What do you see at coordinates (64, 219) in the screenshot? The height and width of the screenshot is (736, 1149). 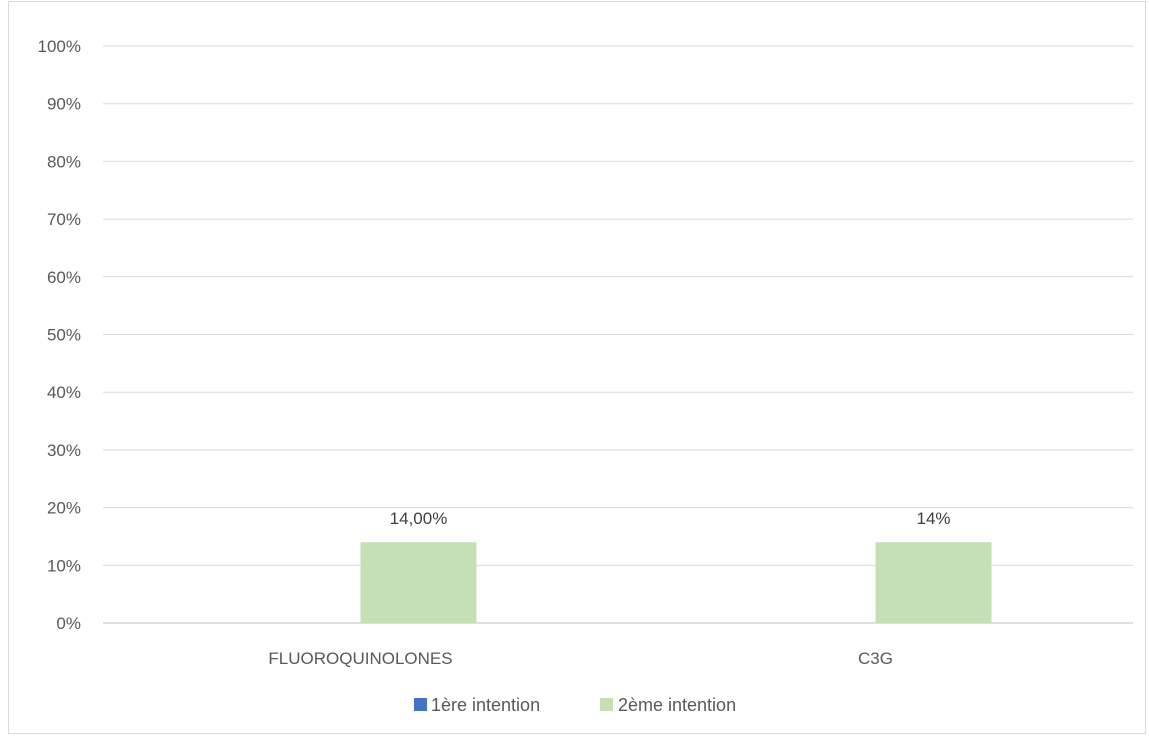 I see `y-tick-label: 70%` at bounding box center [64, 219].